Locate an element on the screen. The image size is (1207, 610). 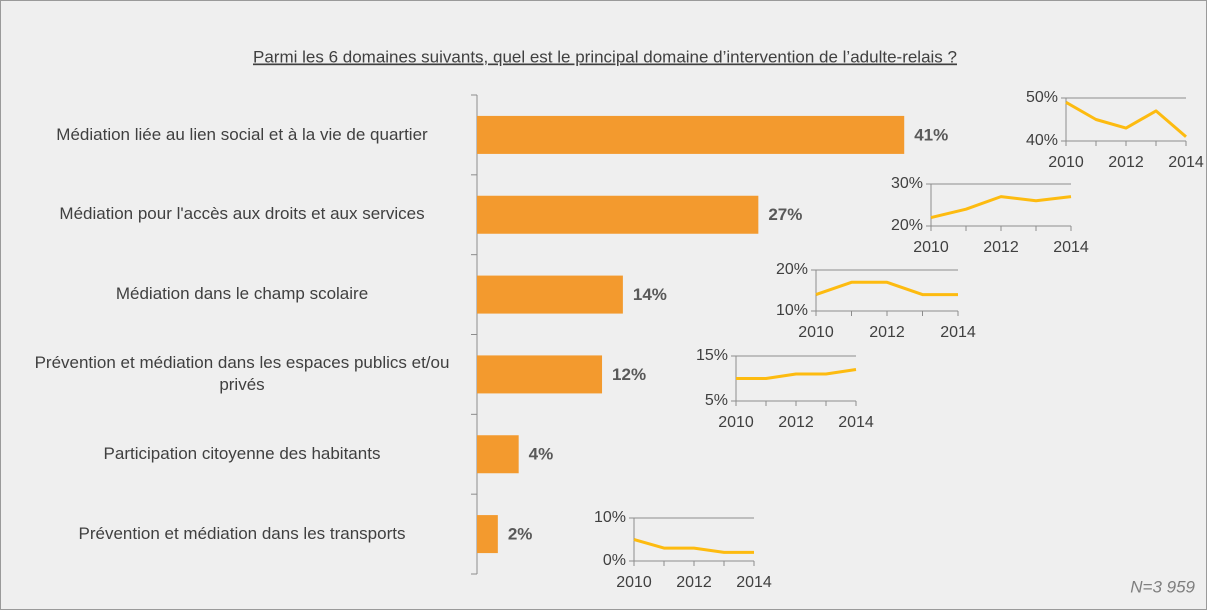
footnote: N=3 959 is located at coordinates (1162, 586).